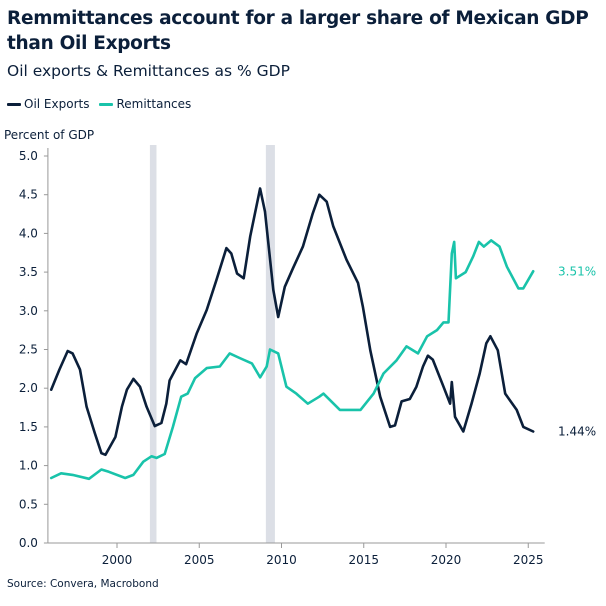 The height and width of the screenshot is (606, 606). Describe the element at coordinates (281, 560) in the screenshot. I see `x-tick-label: 2010` at that location.